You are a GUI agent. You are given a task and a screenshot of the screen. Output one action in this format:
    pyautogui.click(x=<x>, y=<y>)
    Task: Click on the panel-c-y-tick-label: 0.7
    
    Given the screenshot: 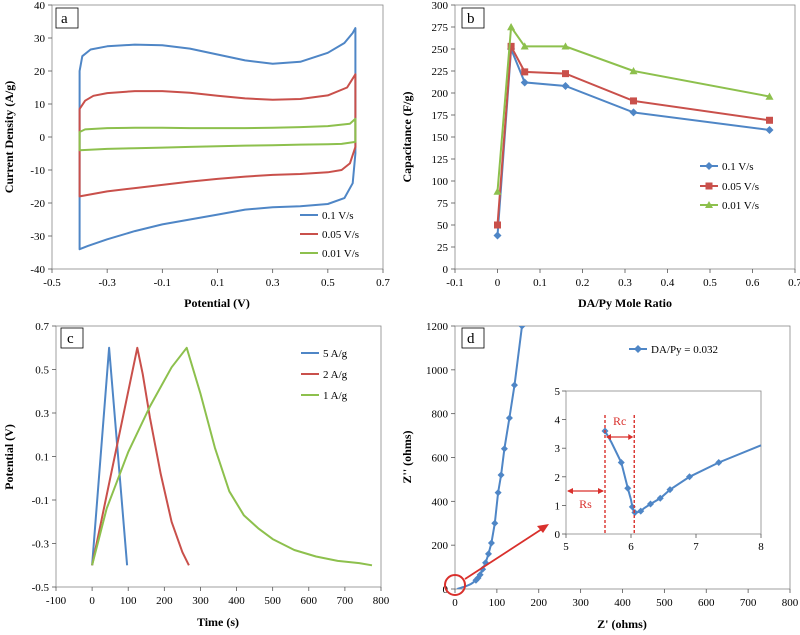 What is the action you would take?
    pyautogui.click(x=42, y=327)
    